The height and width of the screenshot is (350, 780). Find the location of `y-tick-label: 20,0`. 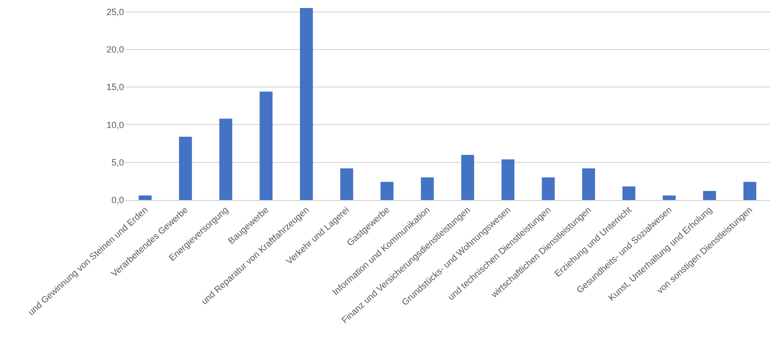

y-tick-label: 20,0 is located at coordinates (115, 49).